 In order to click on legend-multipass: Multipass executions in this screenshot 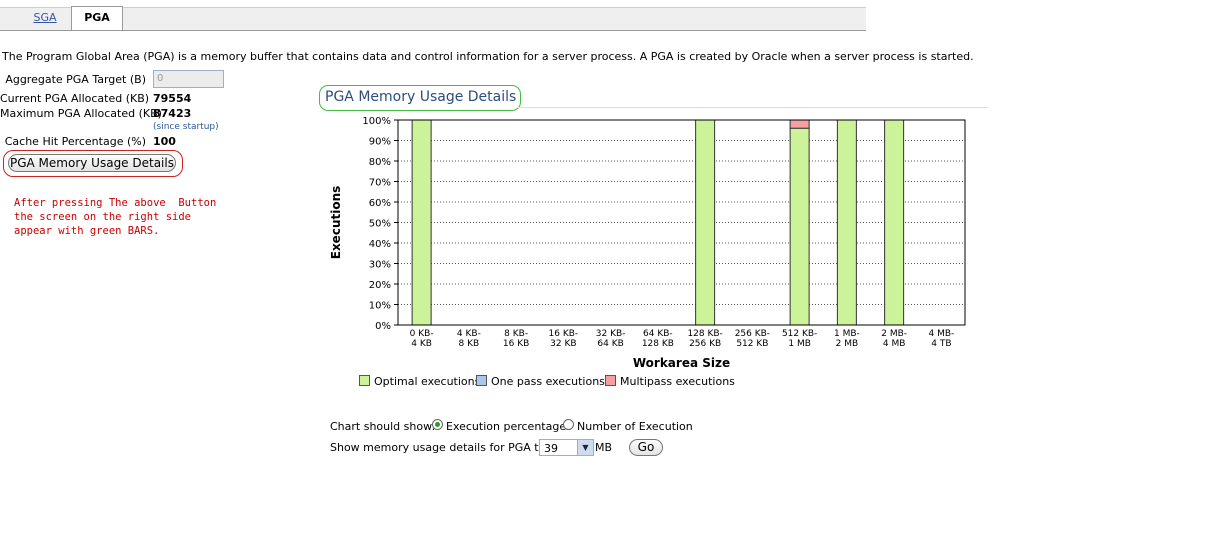, I will do `click(670, 381)`.